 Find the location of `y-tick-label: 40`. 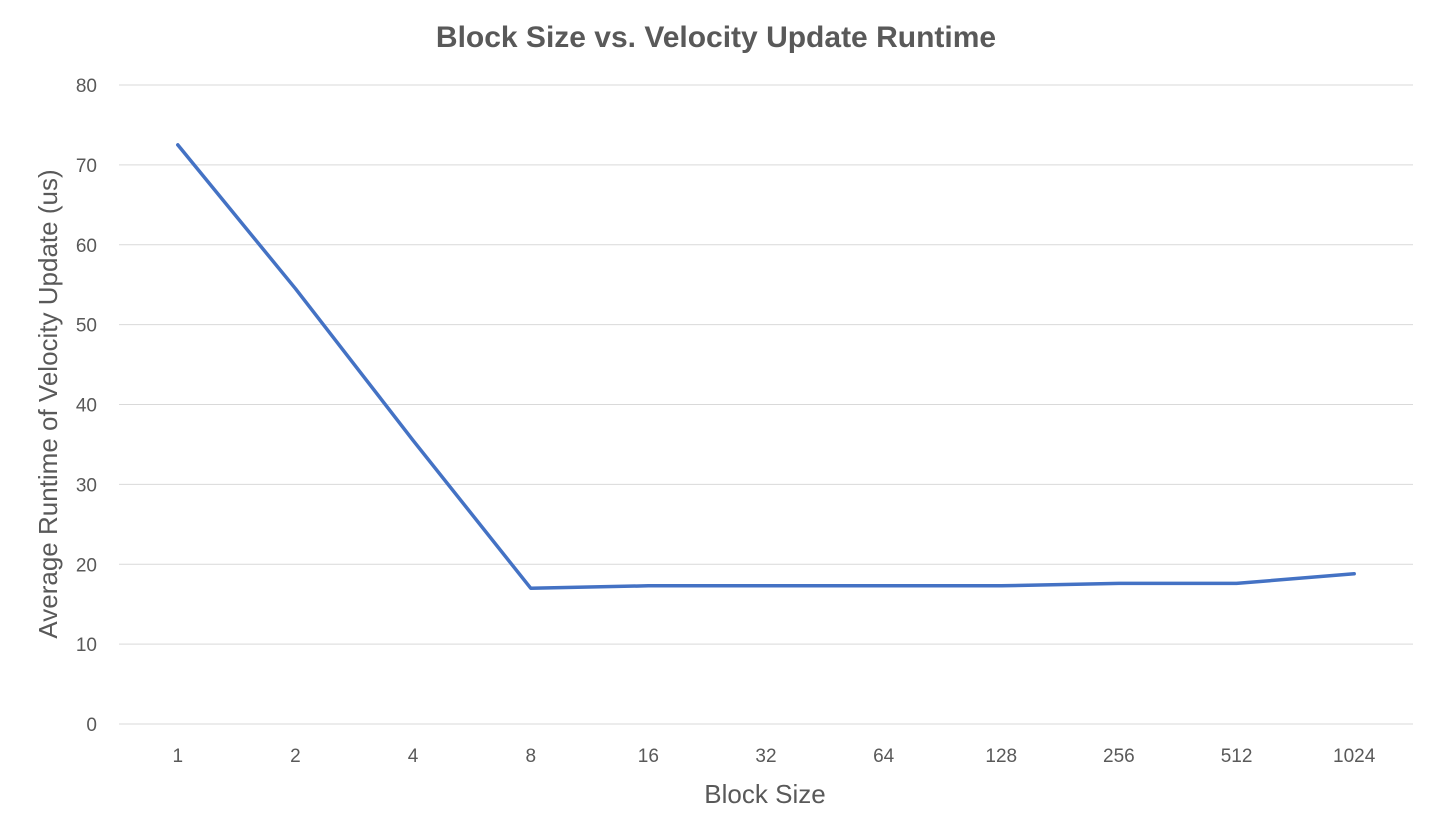

y-tick-label: 40 is located at coordinates (86, 406).